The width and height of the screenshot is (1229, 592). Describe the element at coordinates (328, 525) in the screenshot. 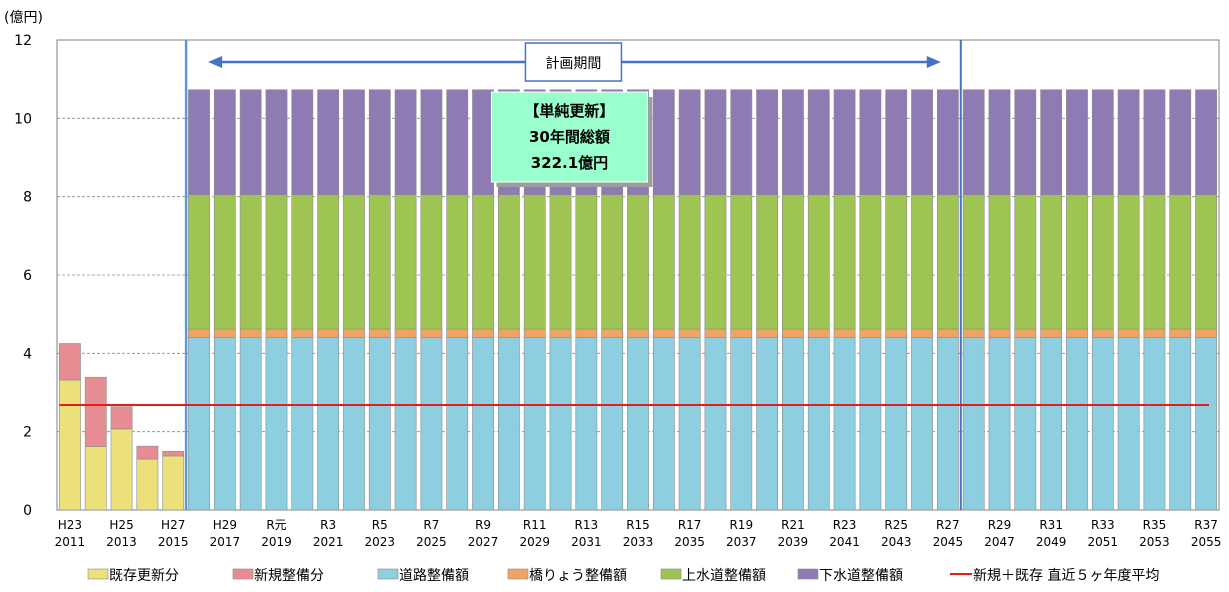

I see `x-tick-era: R3` at that location.